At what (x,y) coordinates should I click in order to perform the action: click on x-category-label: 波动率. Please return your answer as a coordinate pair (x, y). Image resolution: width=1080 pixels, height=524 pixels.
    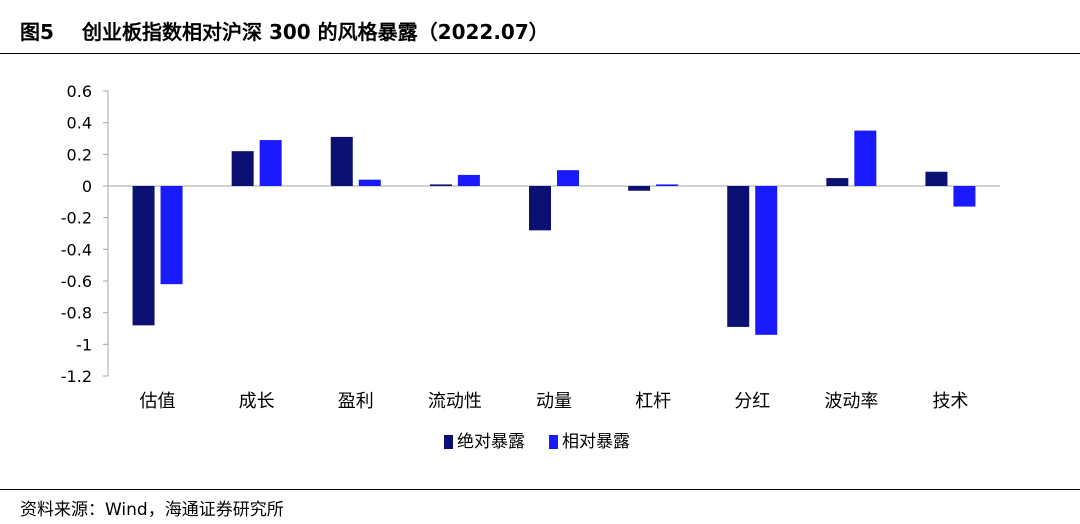
    Looking at the image, I should click on (851, 401).